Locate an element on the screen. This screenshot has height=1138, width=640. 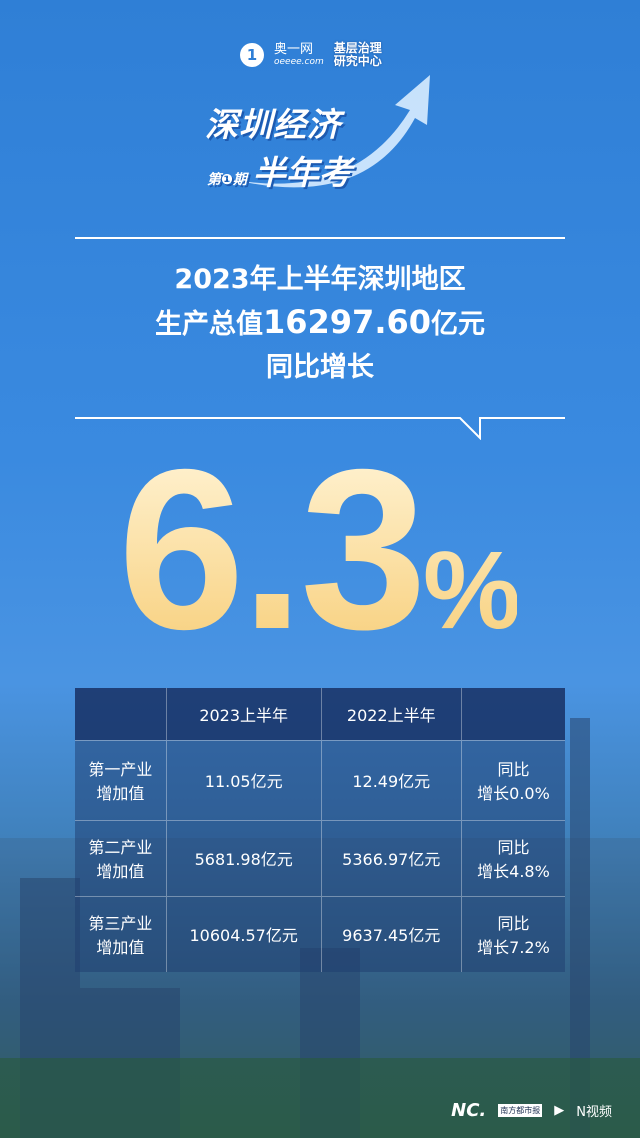
header-2023: 2023上半年 is located at coordinates (244, 714).